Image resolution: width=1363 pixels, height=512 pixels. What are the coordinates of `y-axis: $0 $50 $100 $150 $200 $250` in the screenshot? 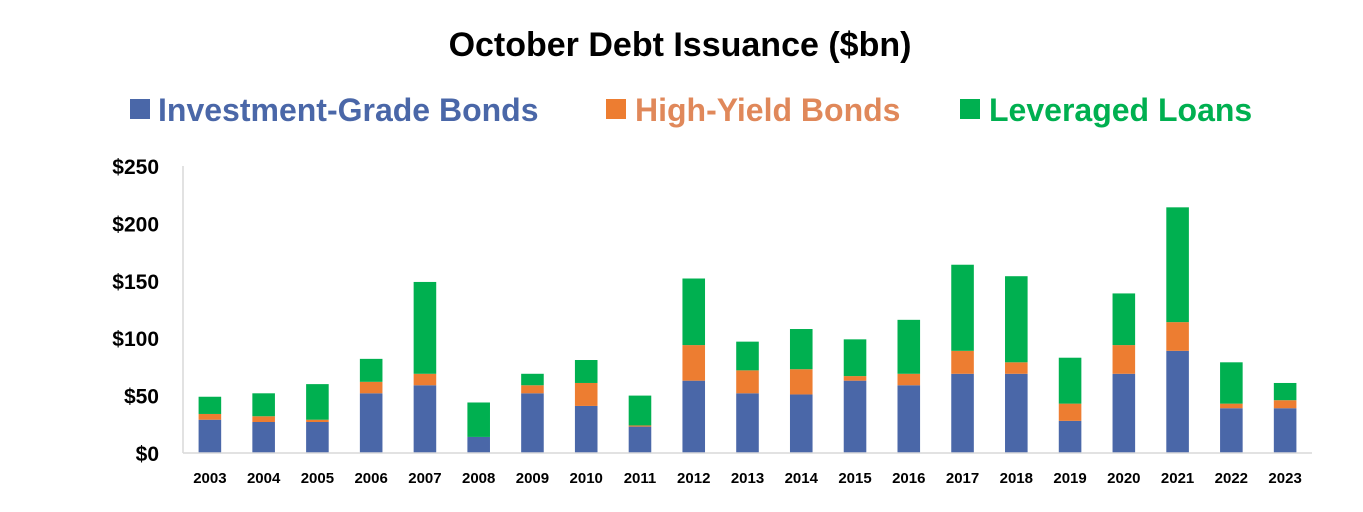 It's located at (148, 311).